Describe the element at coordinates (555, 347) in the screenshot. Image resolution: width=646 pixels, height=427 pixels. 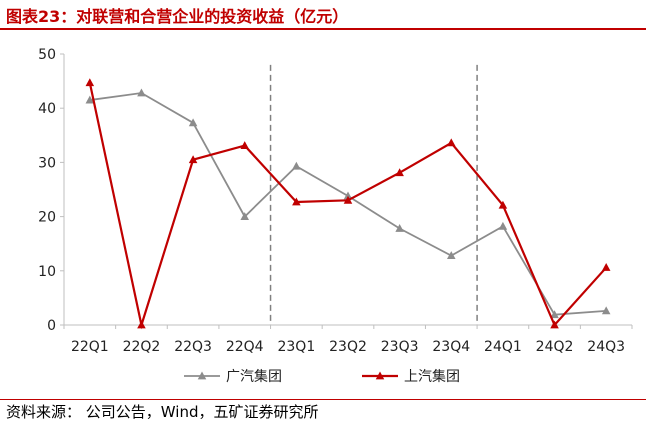
I see `x-tick-label: 24Q2` at that location.